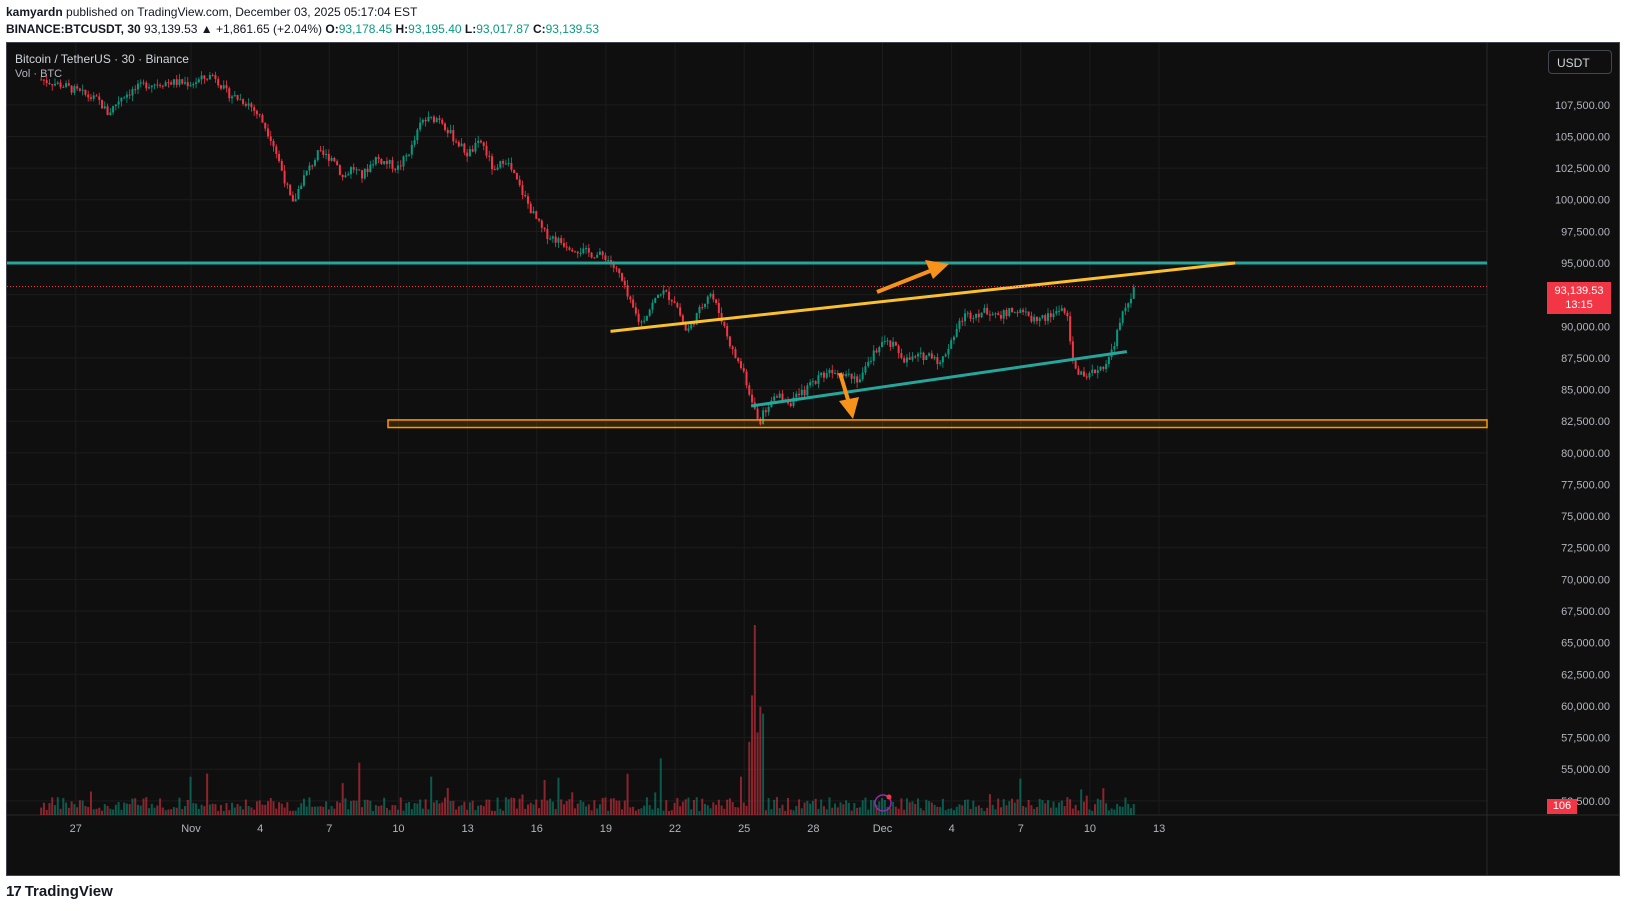 This screenshot has width=1628, height=911. I want to click on tradingview-logo-text: TradingView, so click(68, 891).